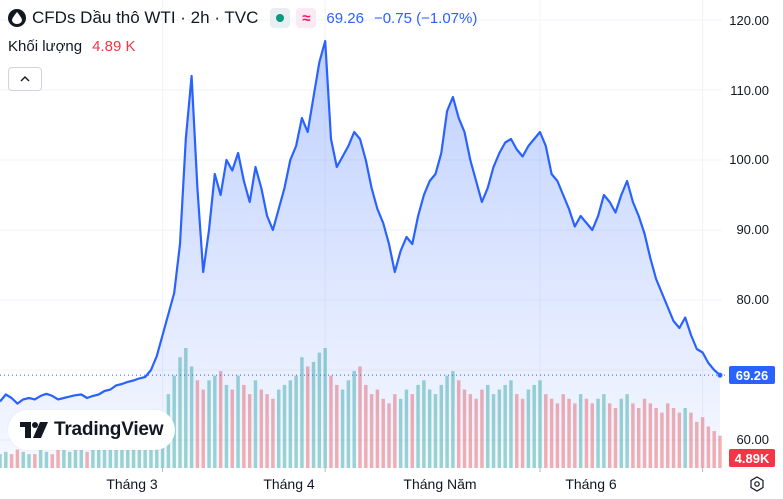 The width and height of the screenshot is (783, 499). Describe the element at coordinates (280, 18) in the screenshot. I see `market-status-icon` at that location.